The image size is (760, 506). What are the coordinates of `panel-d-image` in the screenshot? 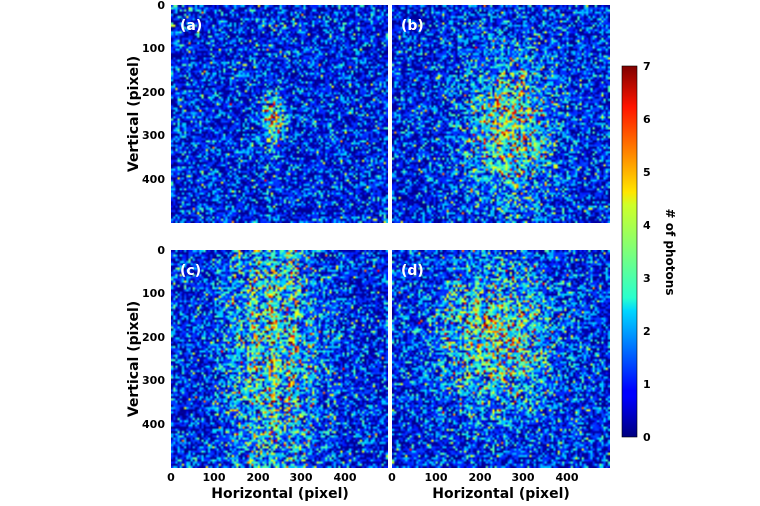 It's located at (501, 359).